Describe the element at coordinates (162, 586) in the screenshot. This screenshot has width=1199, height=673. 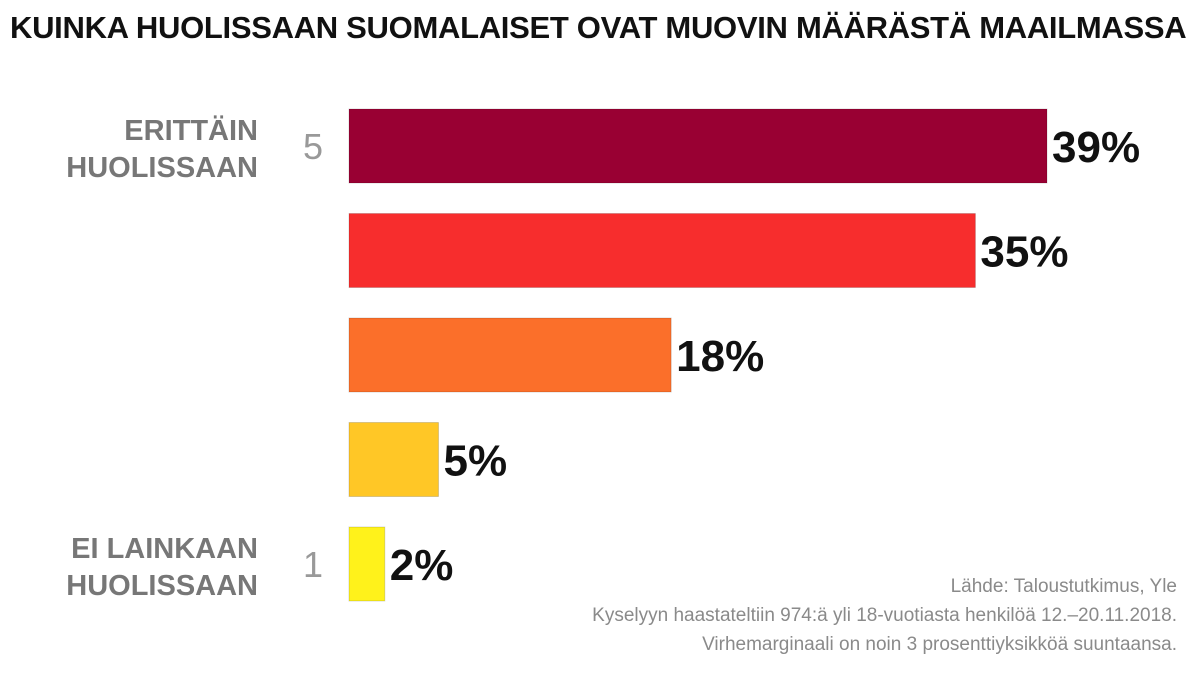
I see `category-label-1: HUOLISSAAN` at that location.